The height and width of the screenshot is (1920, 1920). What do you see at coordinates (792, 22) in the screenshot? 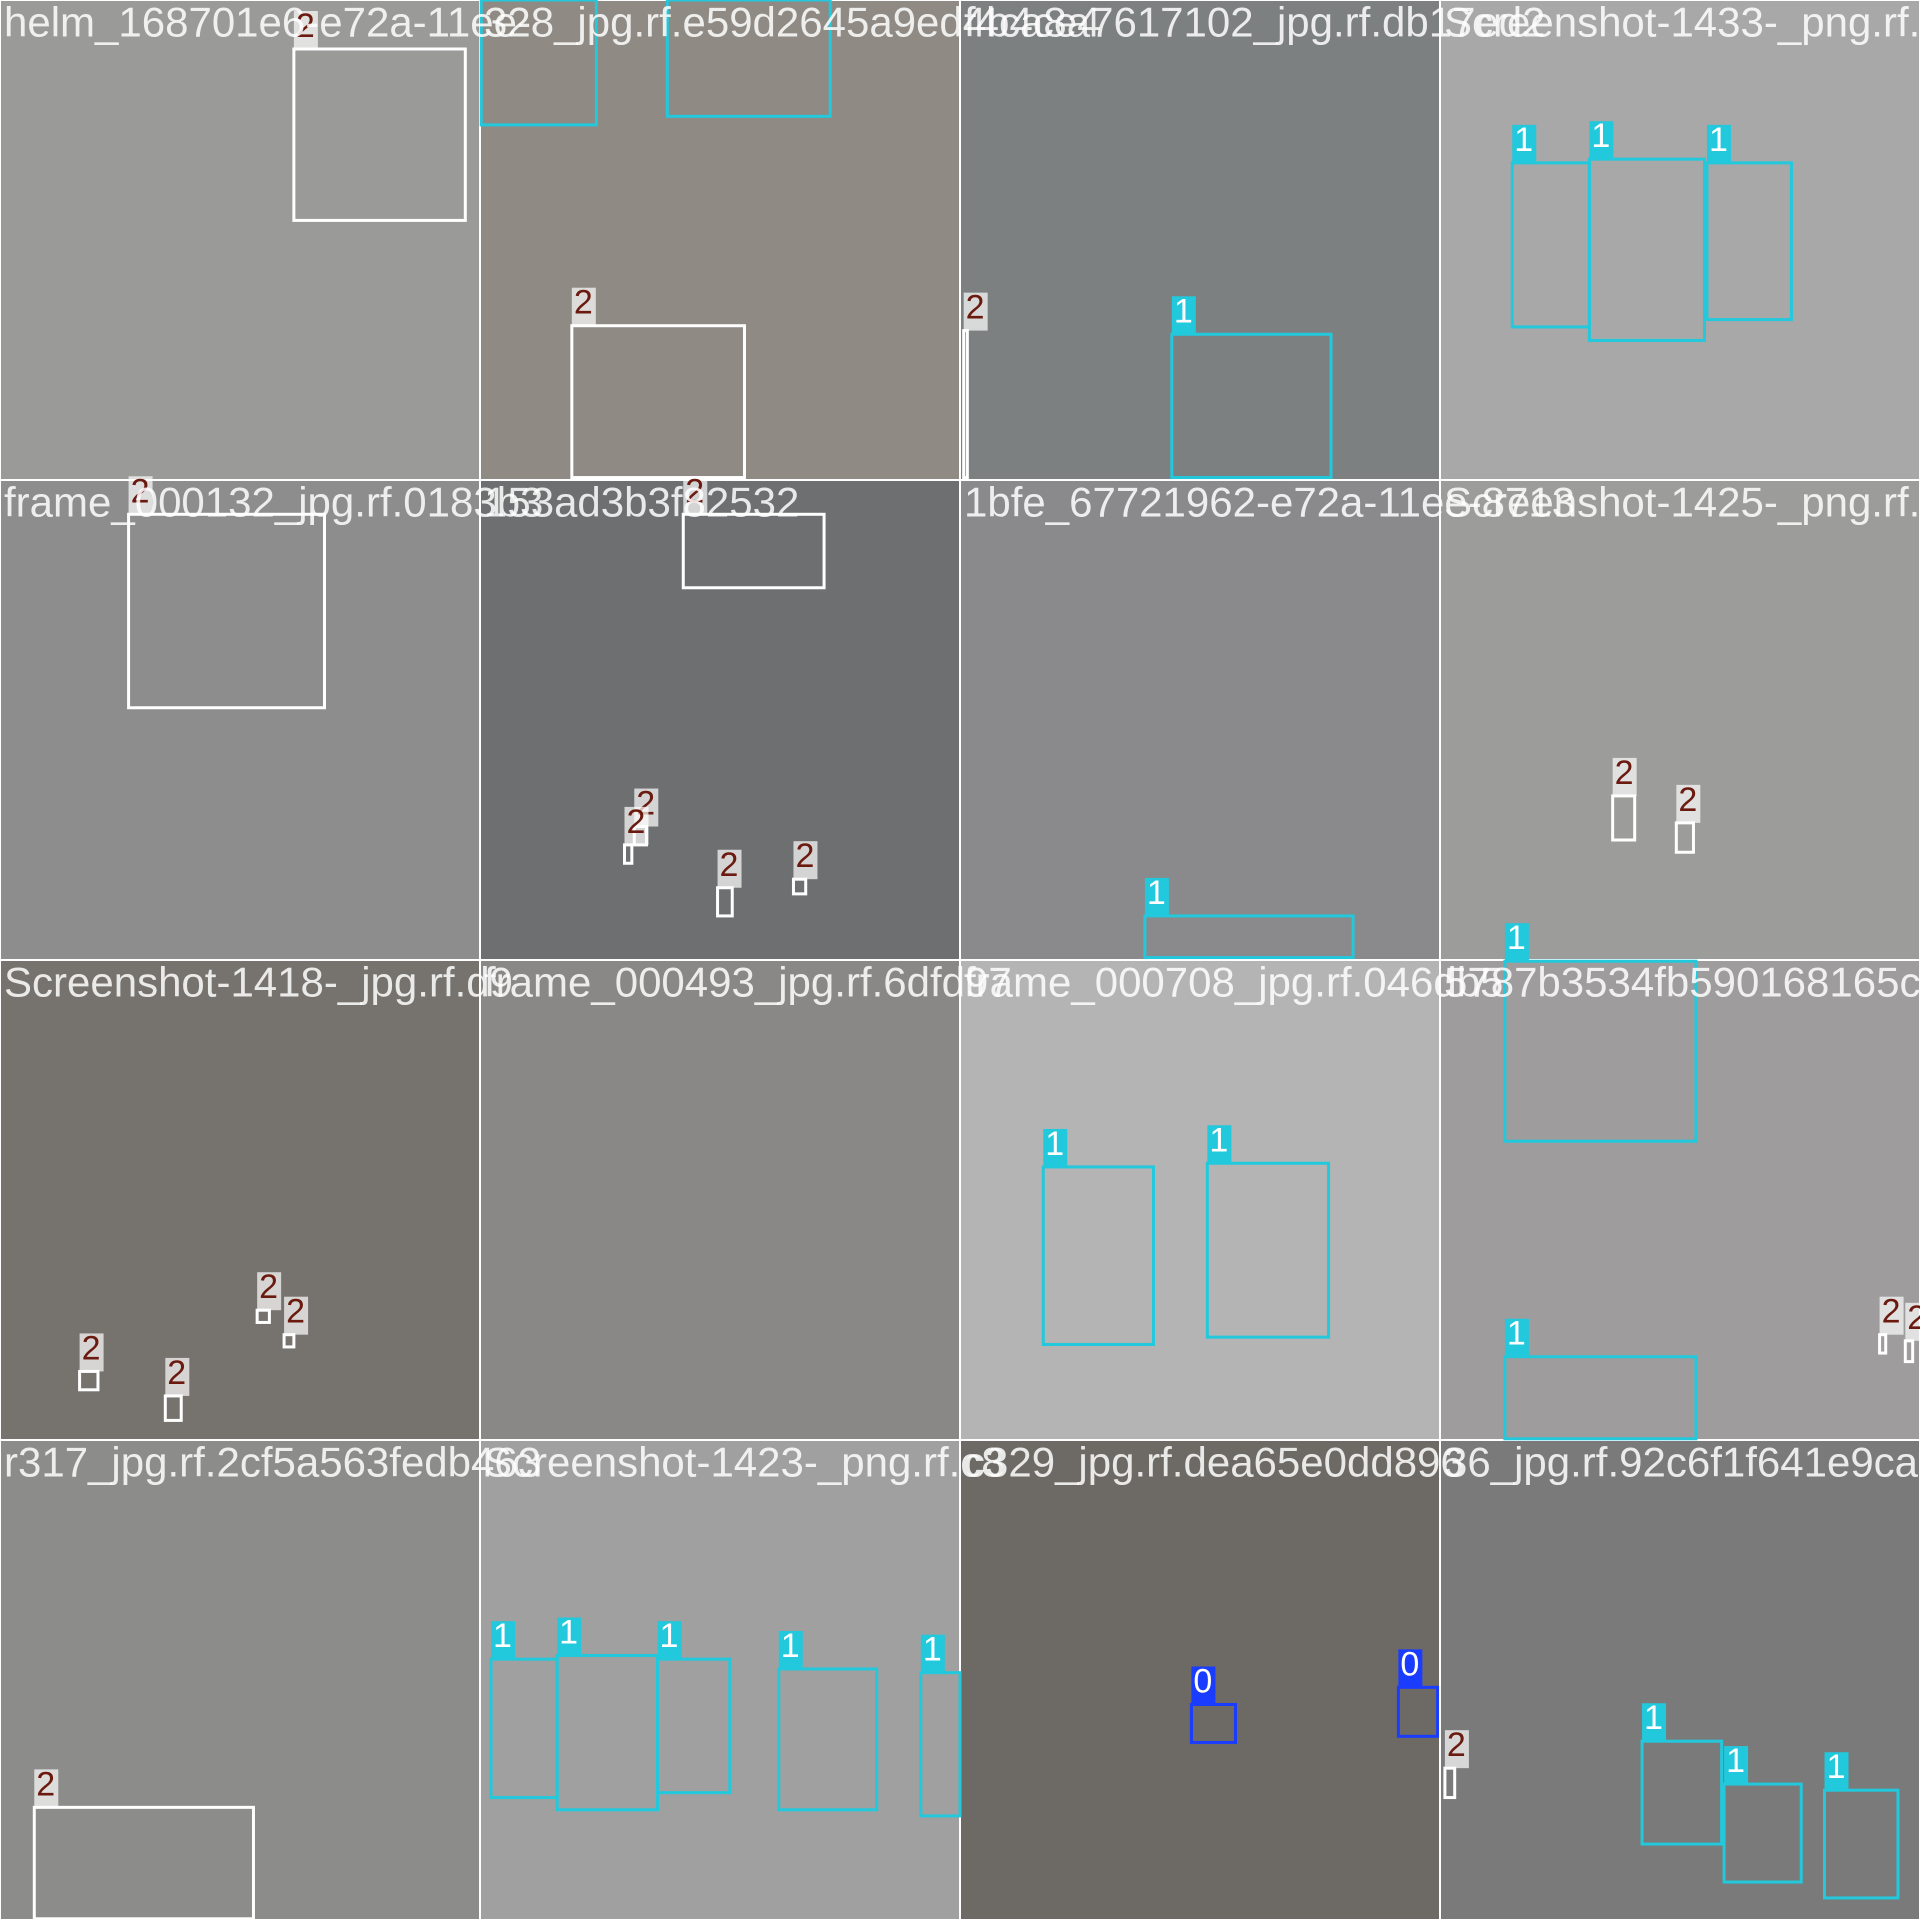
I see `image-filename: 328_jpg.rf.e59d2645a9ed4b4ce4` at bounding box center [792, 22].